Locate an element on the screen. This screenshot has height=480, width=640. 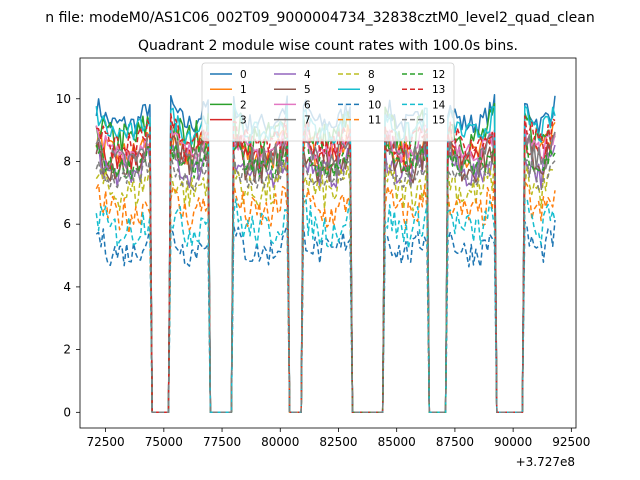
legend-label-13: 13 is located at coordinates (438, 90).